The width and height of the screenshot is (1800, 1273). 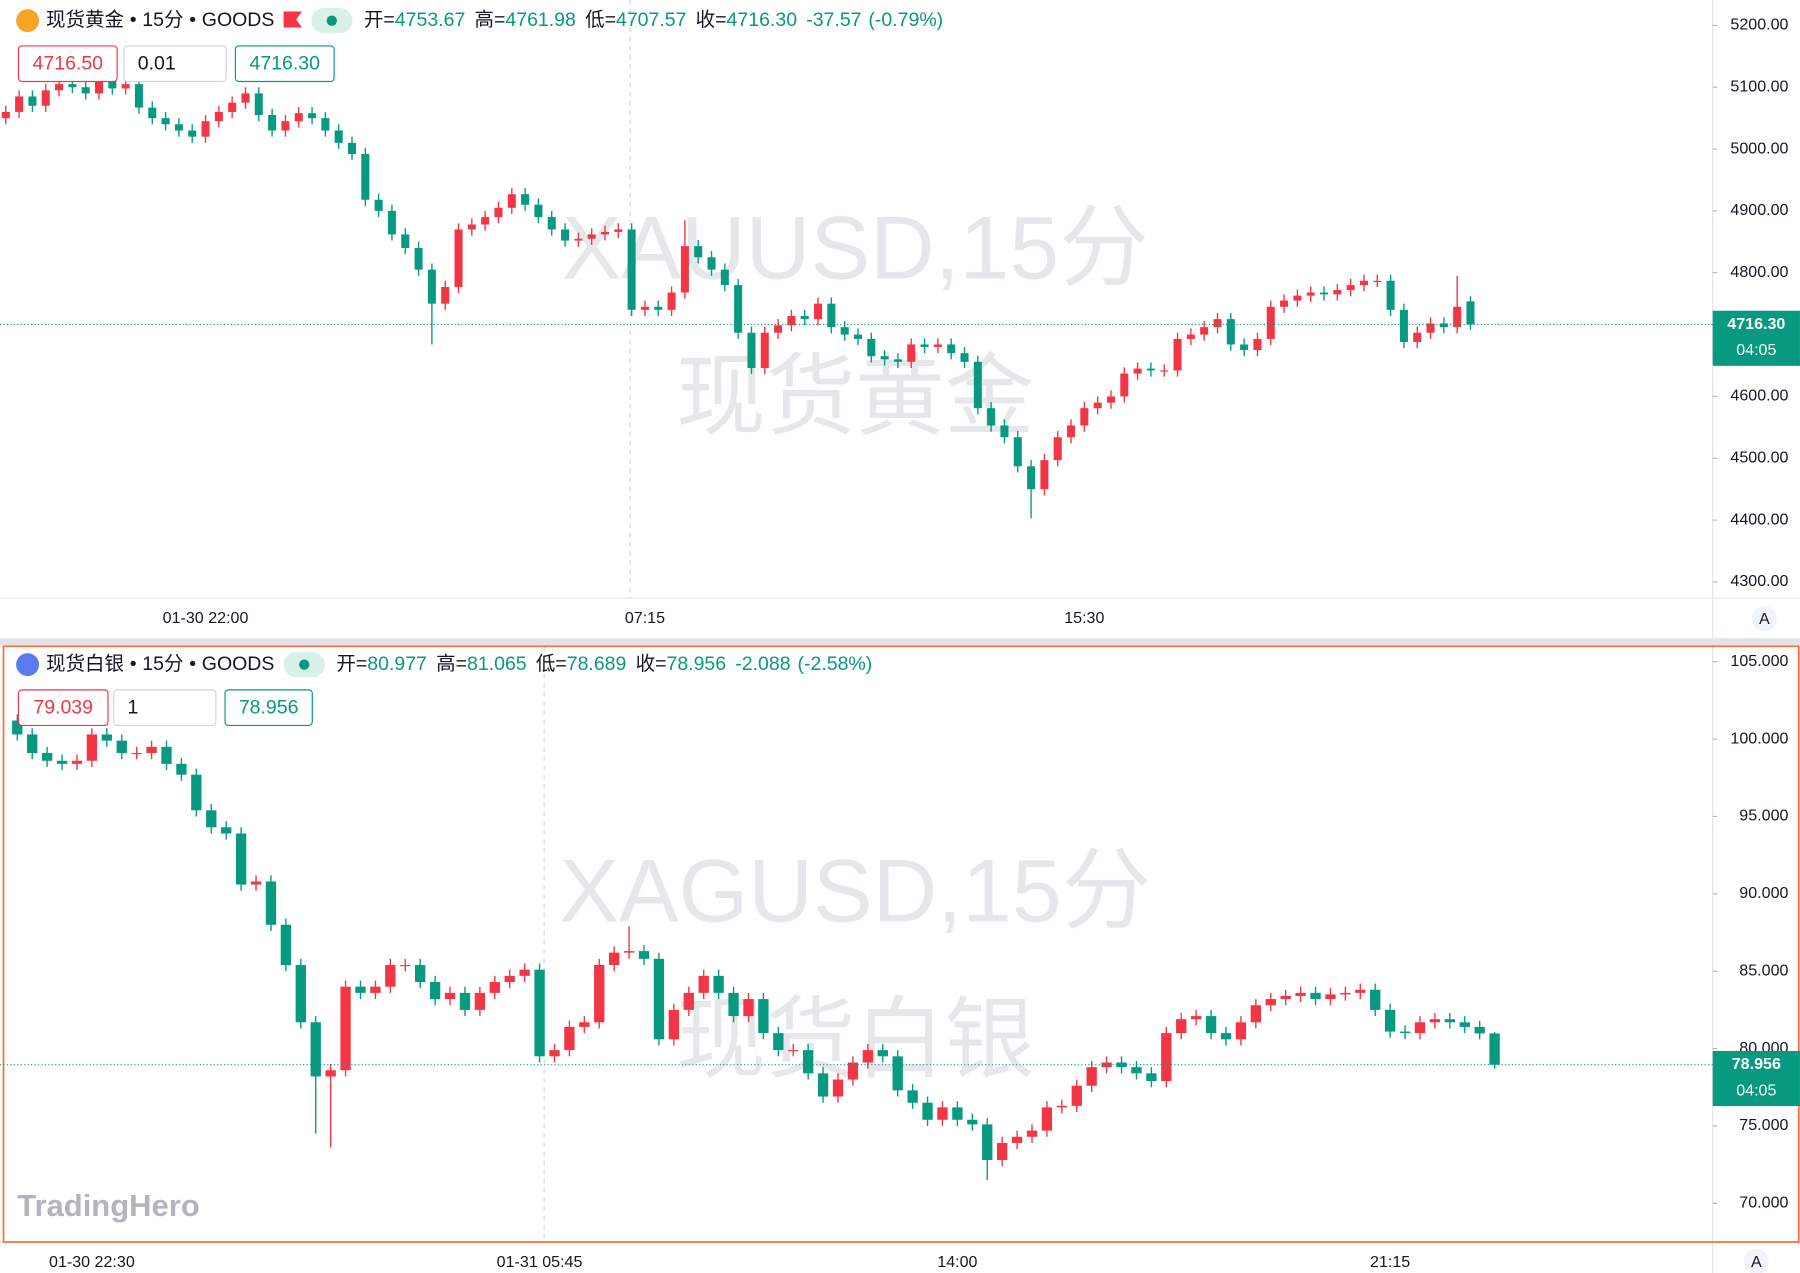 What do you see at coordinates (162, 20) in the screenshot?
I see `header-text: 15分` at bounding box center [162, 20].